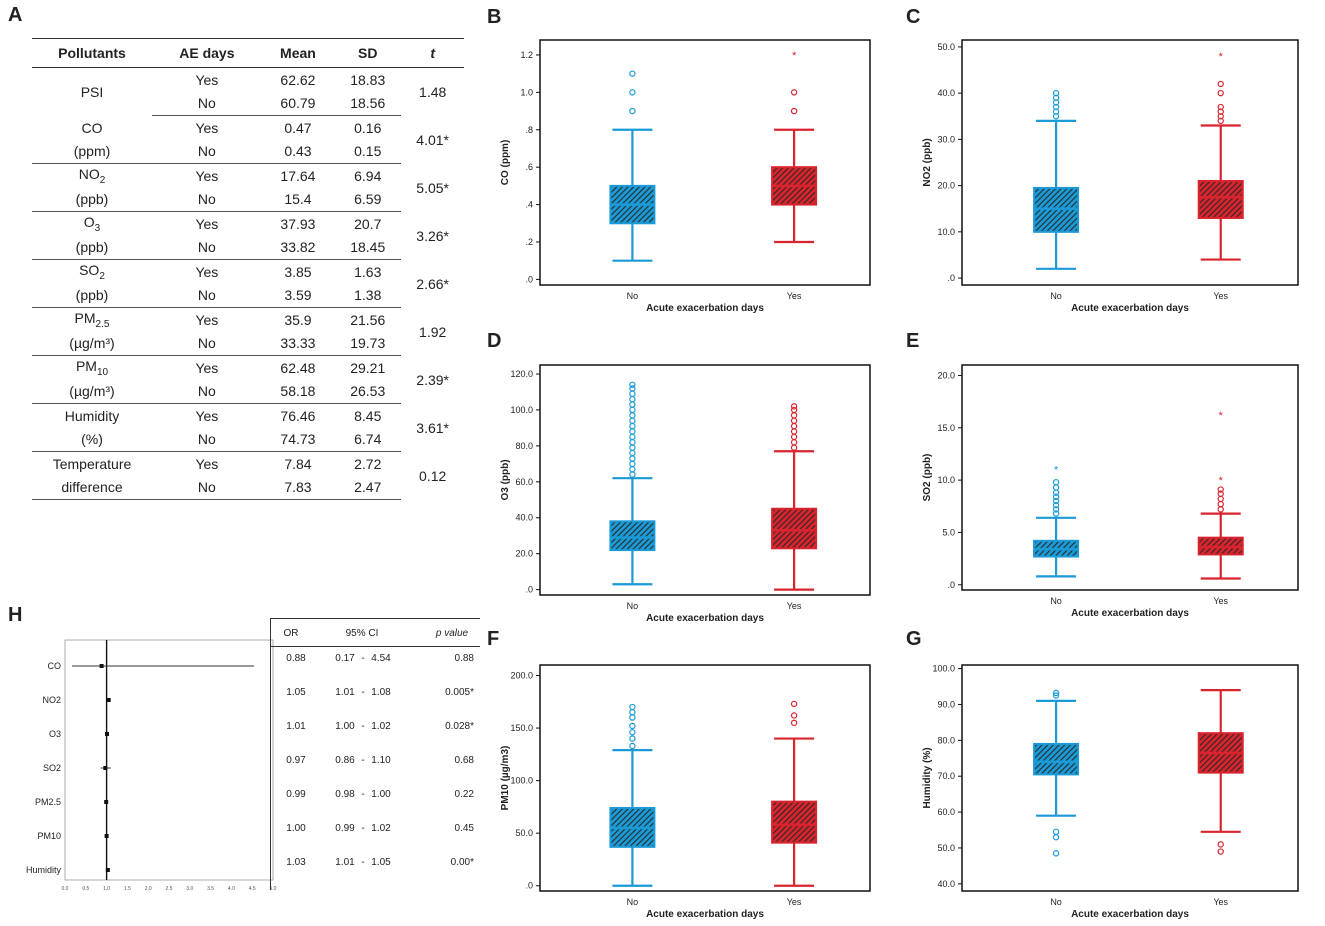 Image resolution: width=1325 pixels, height=926 pixels. Describe the element at coordinates (914, 639) in the screenshot. I see `panel-label-g: G` at that location.